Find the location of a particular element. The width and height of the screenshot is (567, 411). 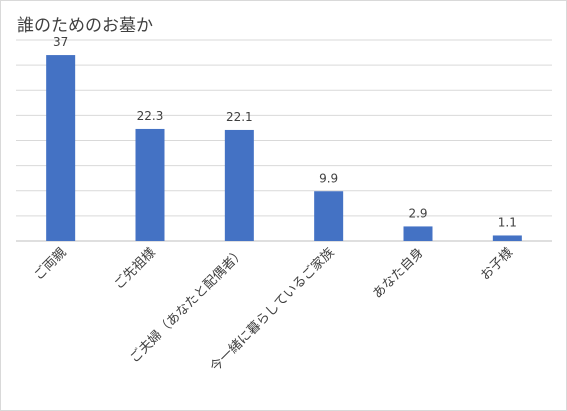

data-label: 22.1 is located at coordinates (239, 117).